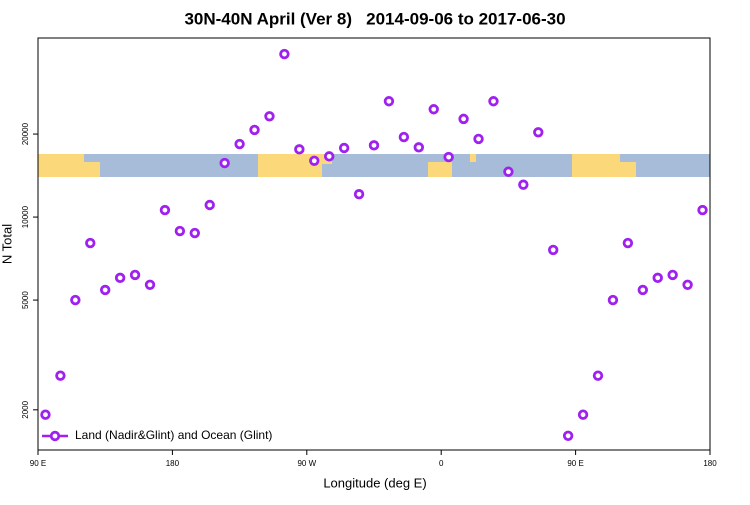 The width and height of the screenshot is (750, 505). I want to click on map-band, so click(374, 165).